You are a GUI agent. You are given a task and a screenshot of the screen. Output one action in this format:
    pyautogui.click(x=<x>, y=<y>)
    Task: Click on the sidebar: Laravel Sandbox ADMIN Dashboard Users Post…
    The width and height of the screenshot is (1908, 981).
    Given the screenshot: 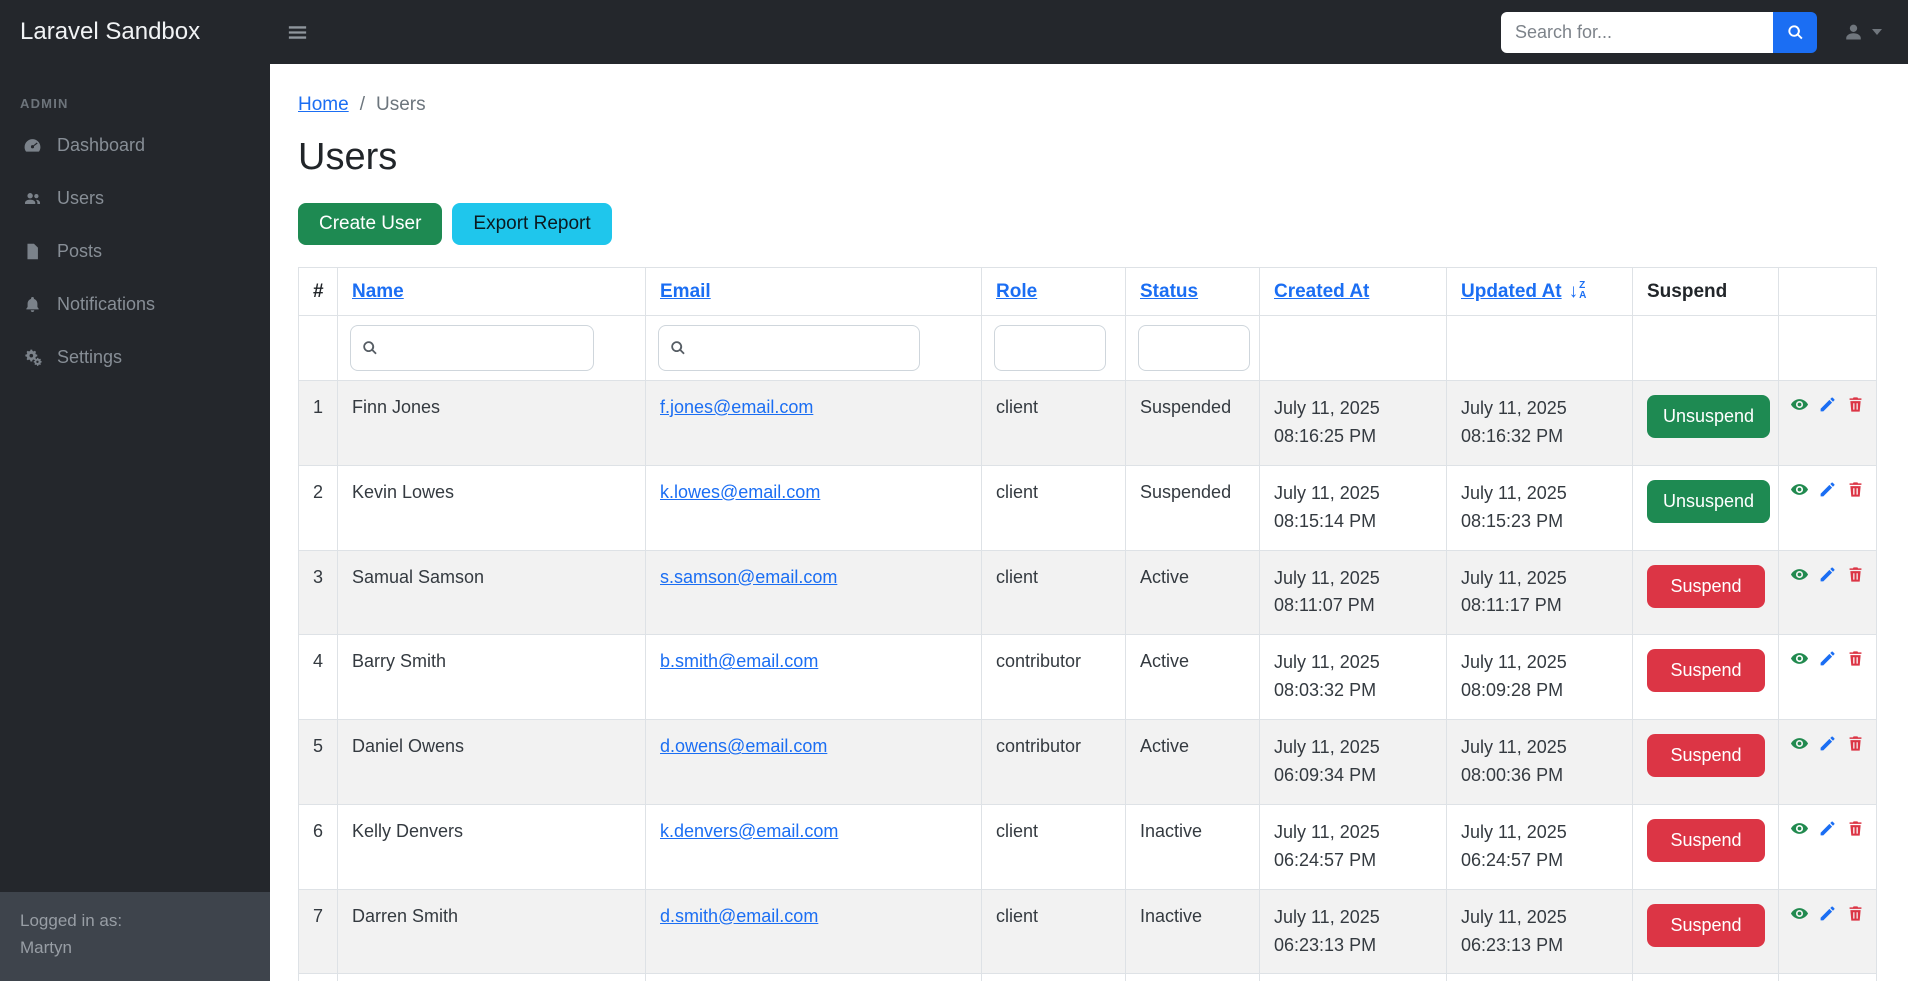 What is the action you would take?
    pyautogui.click(x=135, y=490)
    